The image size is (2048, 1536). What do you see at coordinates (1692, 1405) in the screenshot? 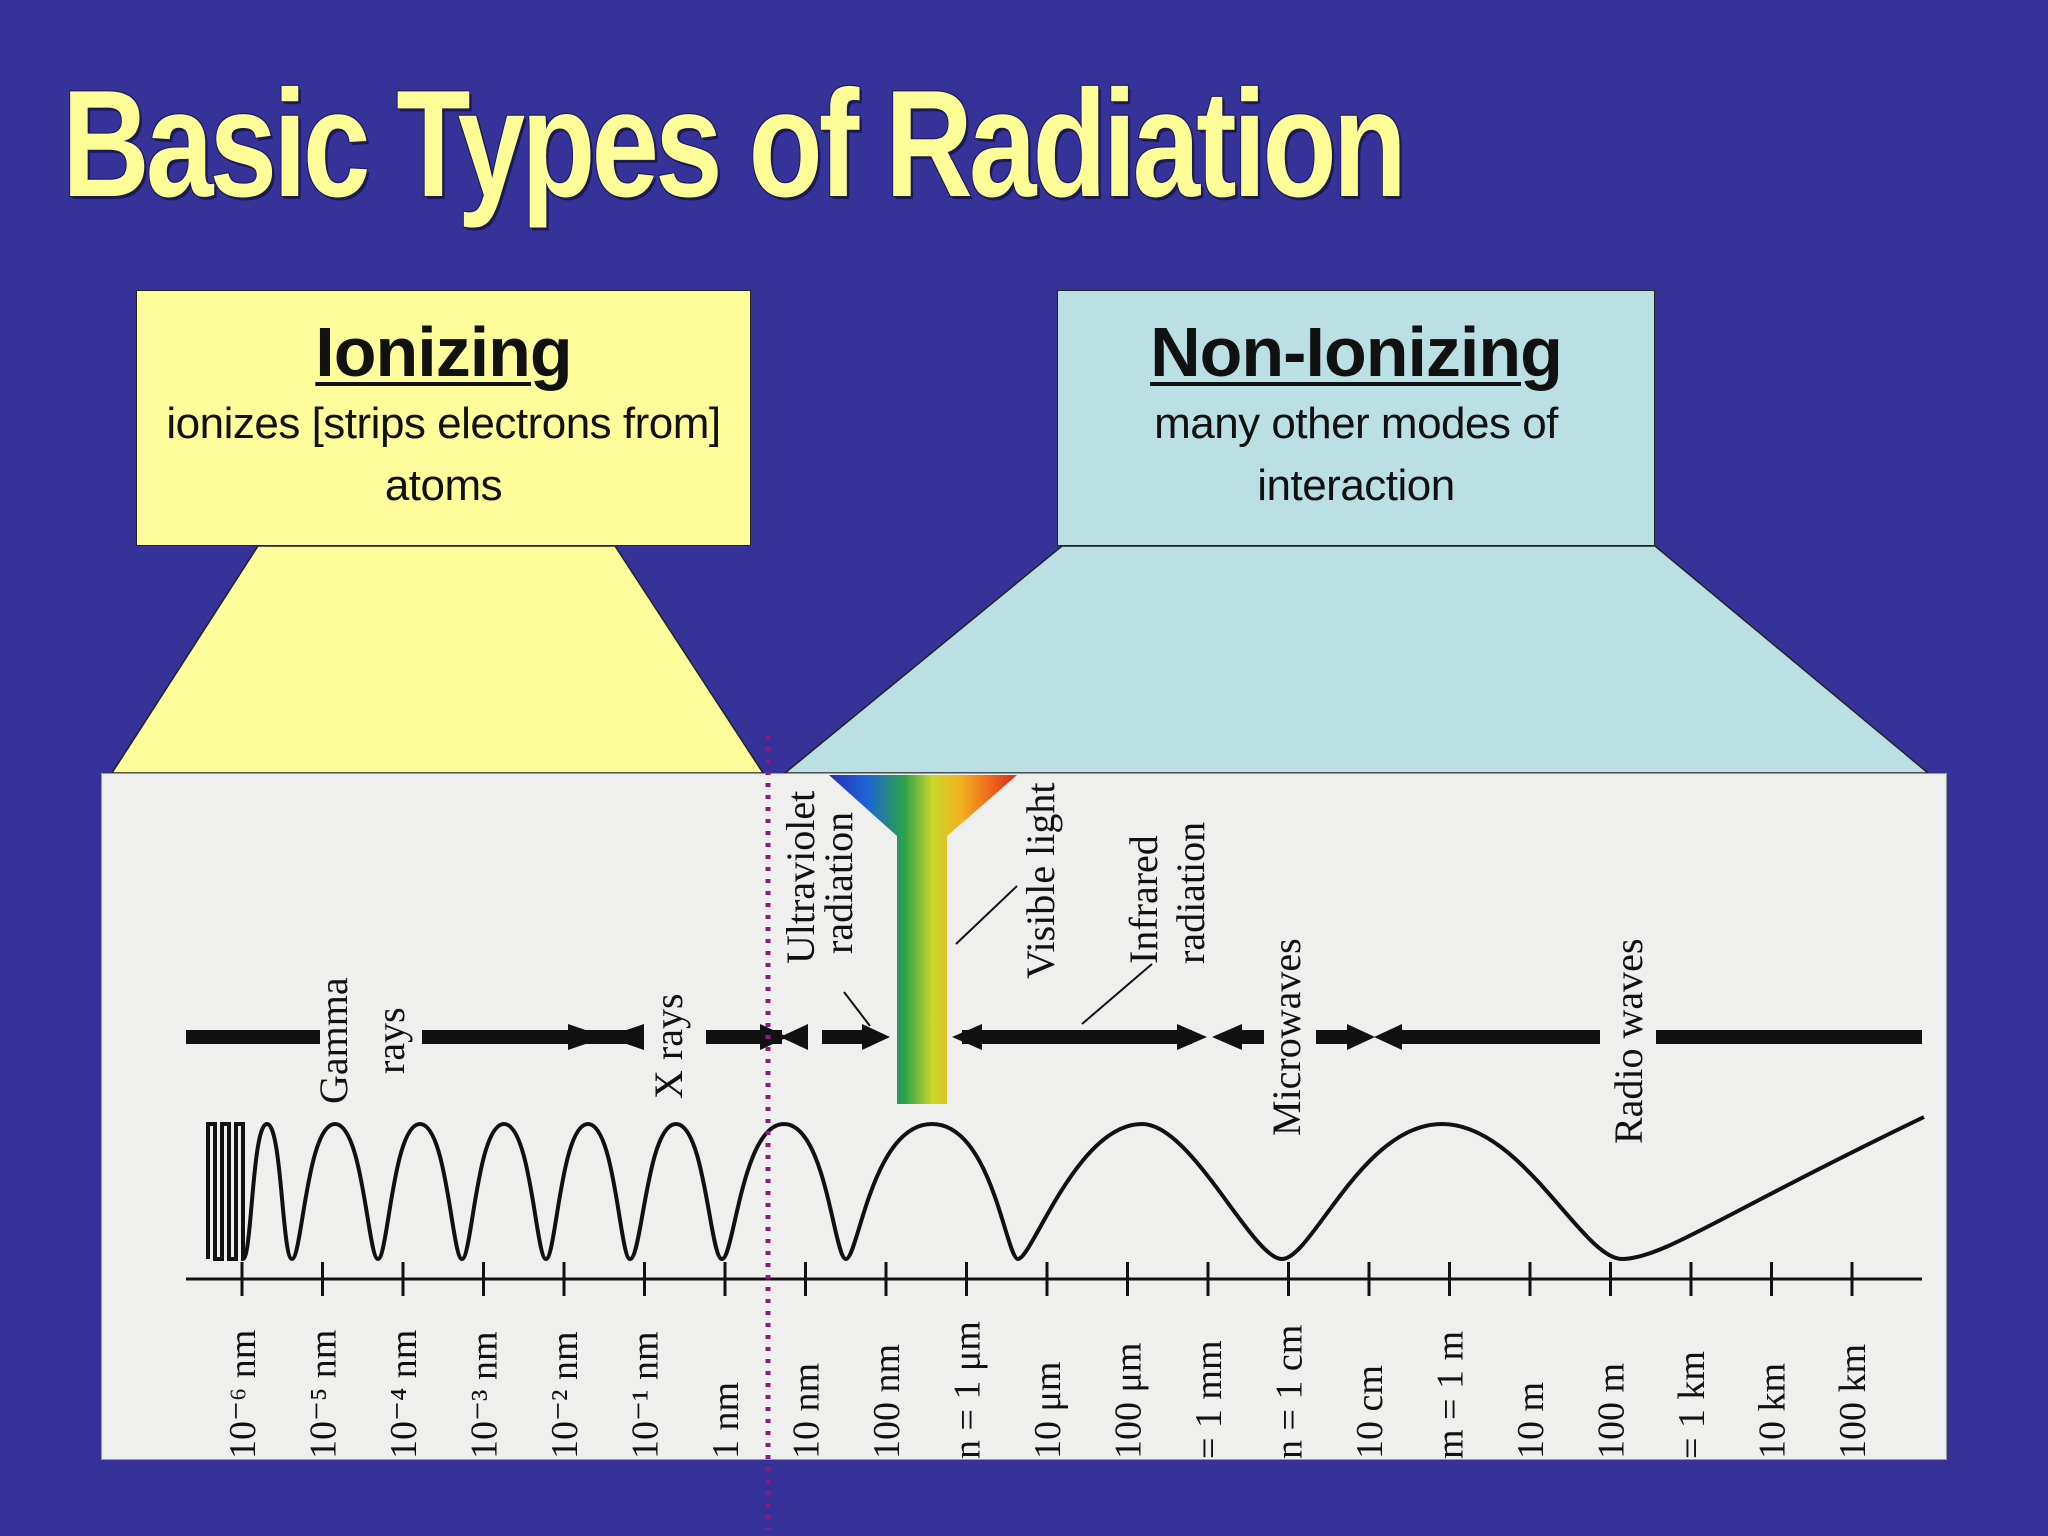
I see `axis-tick-label: = 1 km` at bounding box center [1692, 1405].